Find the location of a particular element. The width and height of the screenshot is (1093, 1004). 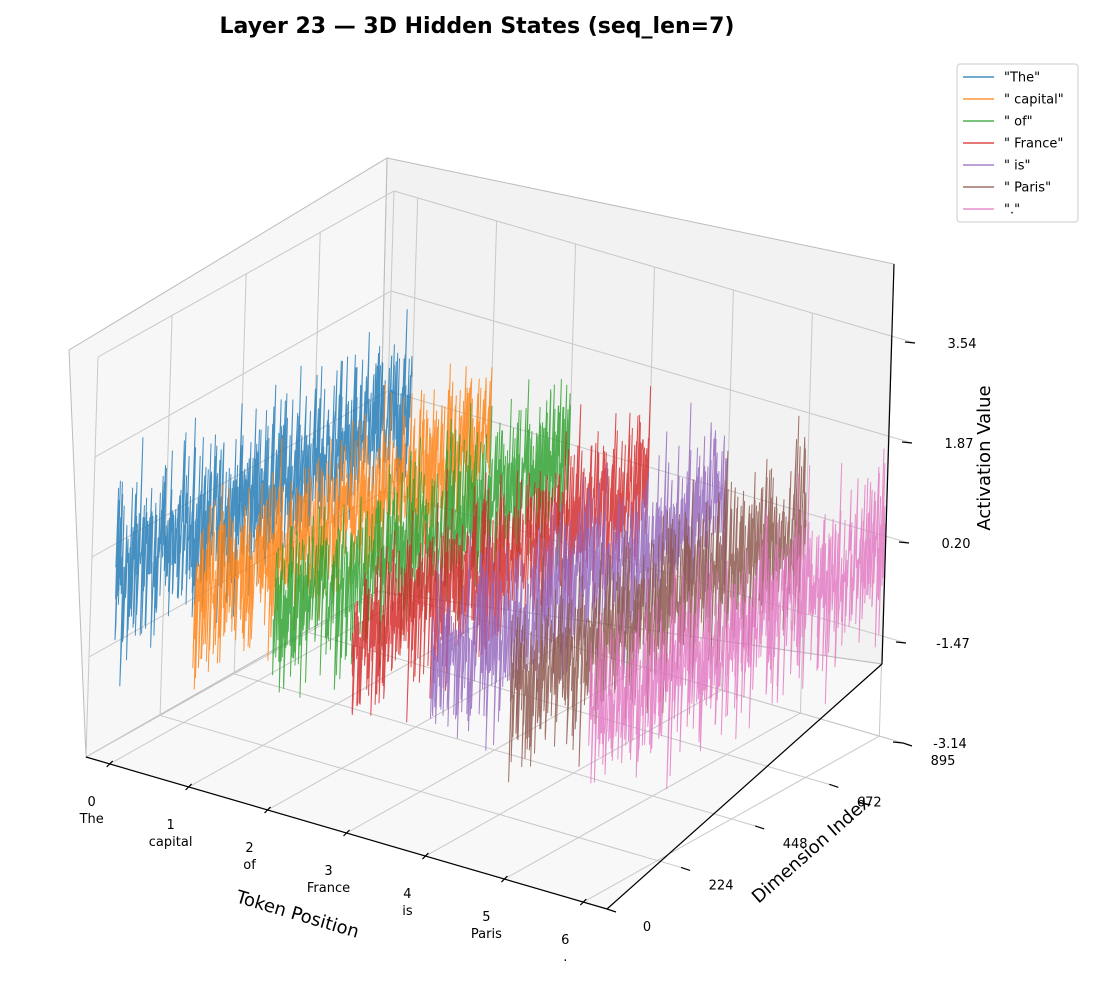

z-axis-line is located at coordinates (888, 464).